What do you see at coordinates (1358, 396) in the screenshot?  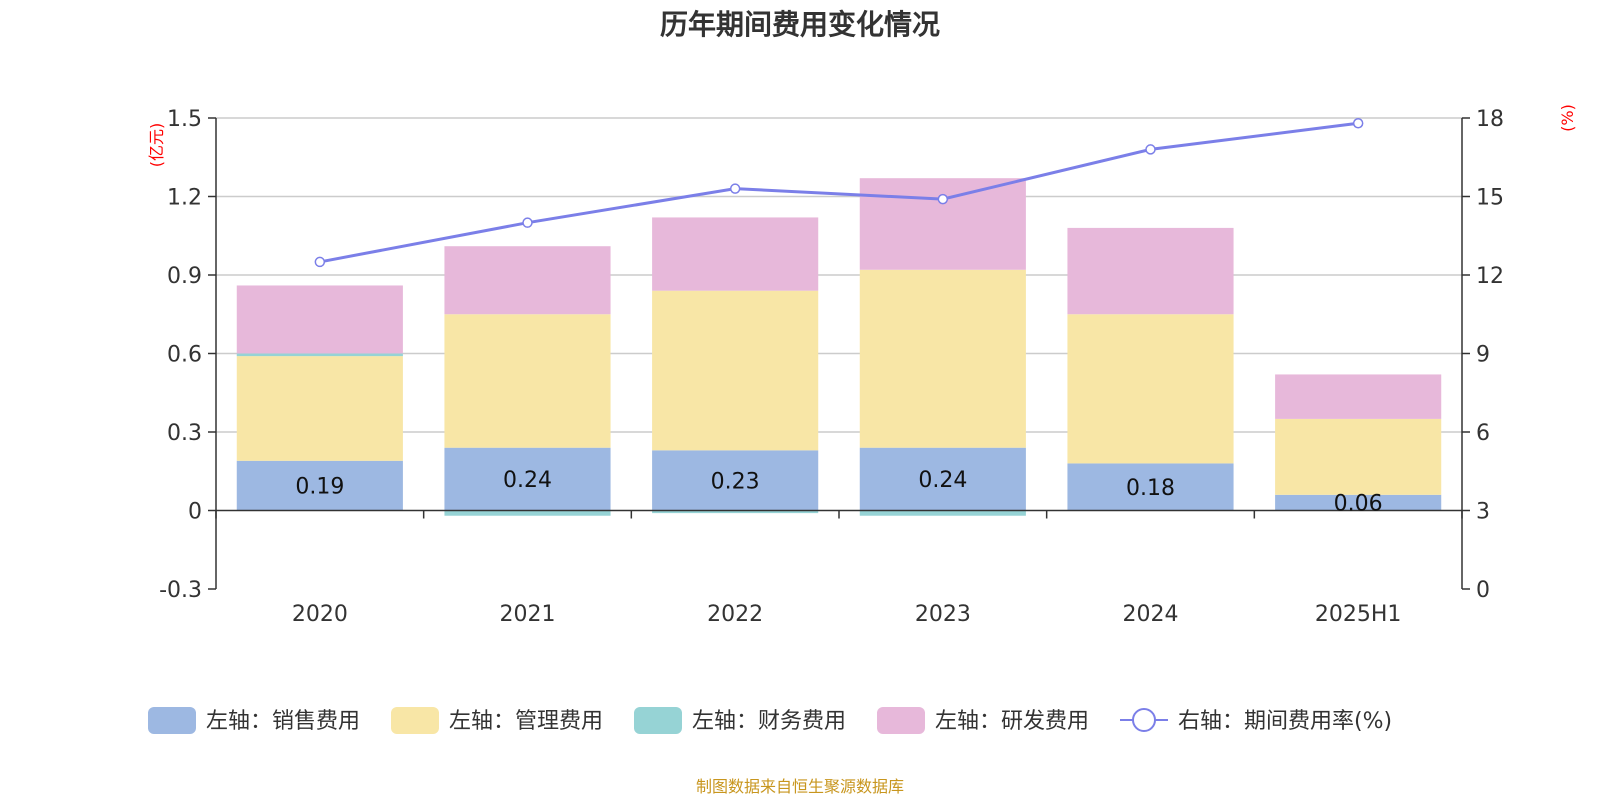 I see `bar-左轴：研发费用-2025H1` at bounding box center [1358, 396].